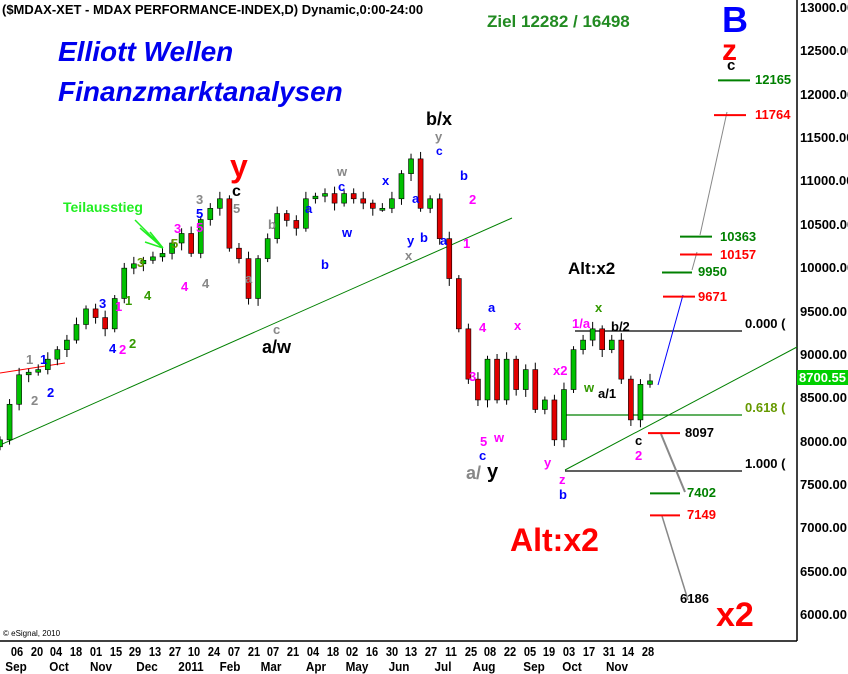  What do you see at coordinates (701, 515) in the screenshot?
I see `target-level-label: 7149` at bounding box center [701, 515].